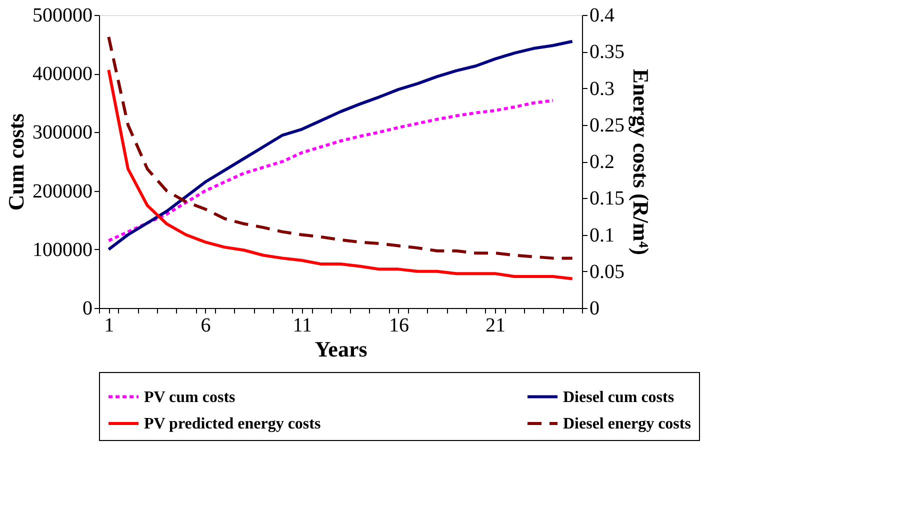 The width and height of the screenshot is (913, 505). I want to click on legend-label: PV cum costs, so click(190, 397).